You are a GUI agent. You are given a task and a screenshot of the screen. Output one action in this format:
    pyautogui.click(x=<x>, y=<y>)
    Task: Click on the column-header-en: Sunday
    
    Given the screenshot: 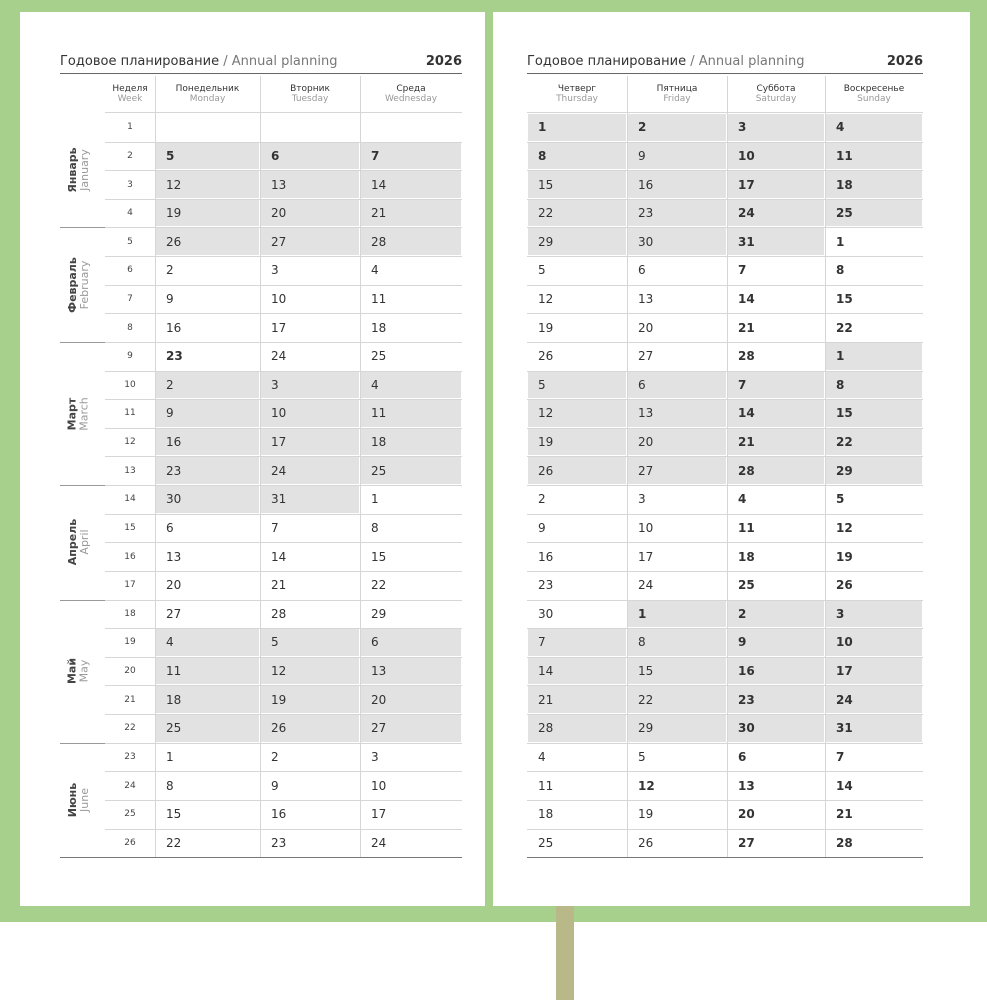 What is the action you would take?
    pyautogui.click(x=874, y=99)
    